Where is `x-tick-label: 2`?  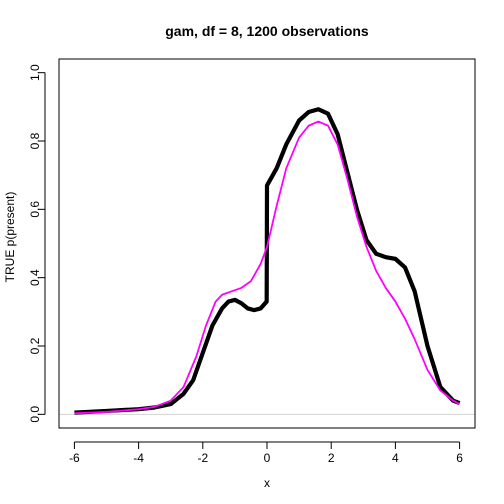
x-tick-label: 2 is located at coordinates (331, 458).